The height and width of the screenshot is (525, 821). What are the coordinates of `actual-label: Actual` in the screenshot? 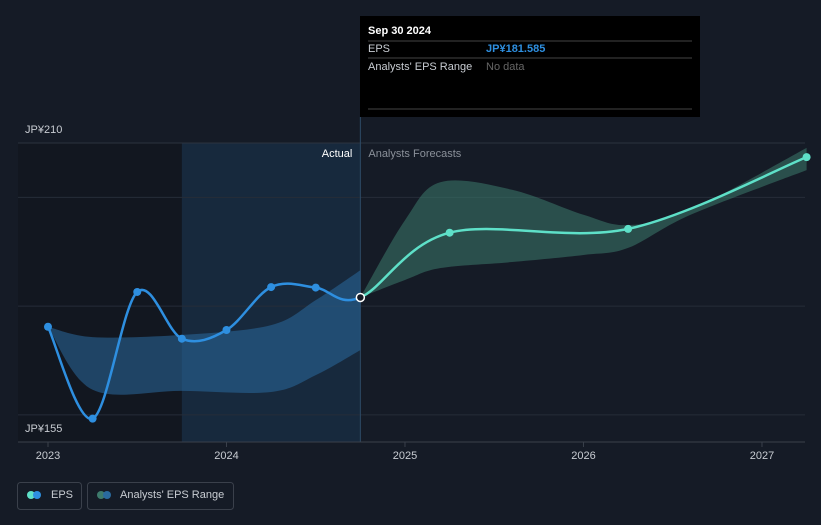 It's located at (337, 154).